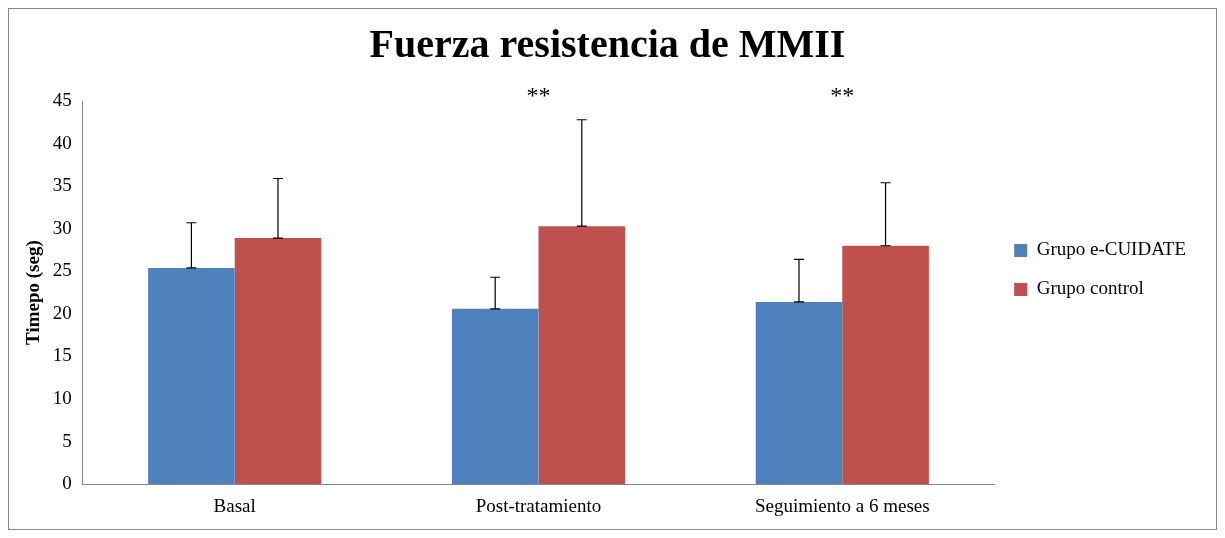  I want to click on chart-title: Fuerza resistencia de MMII, so click(607, 44).